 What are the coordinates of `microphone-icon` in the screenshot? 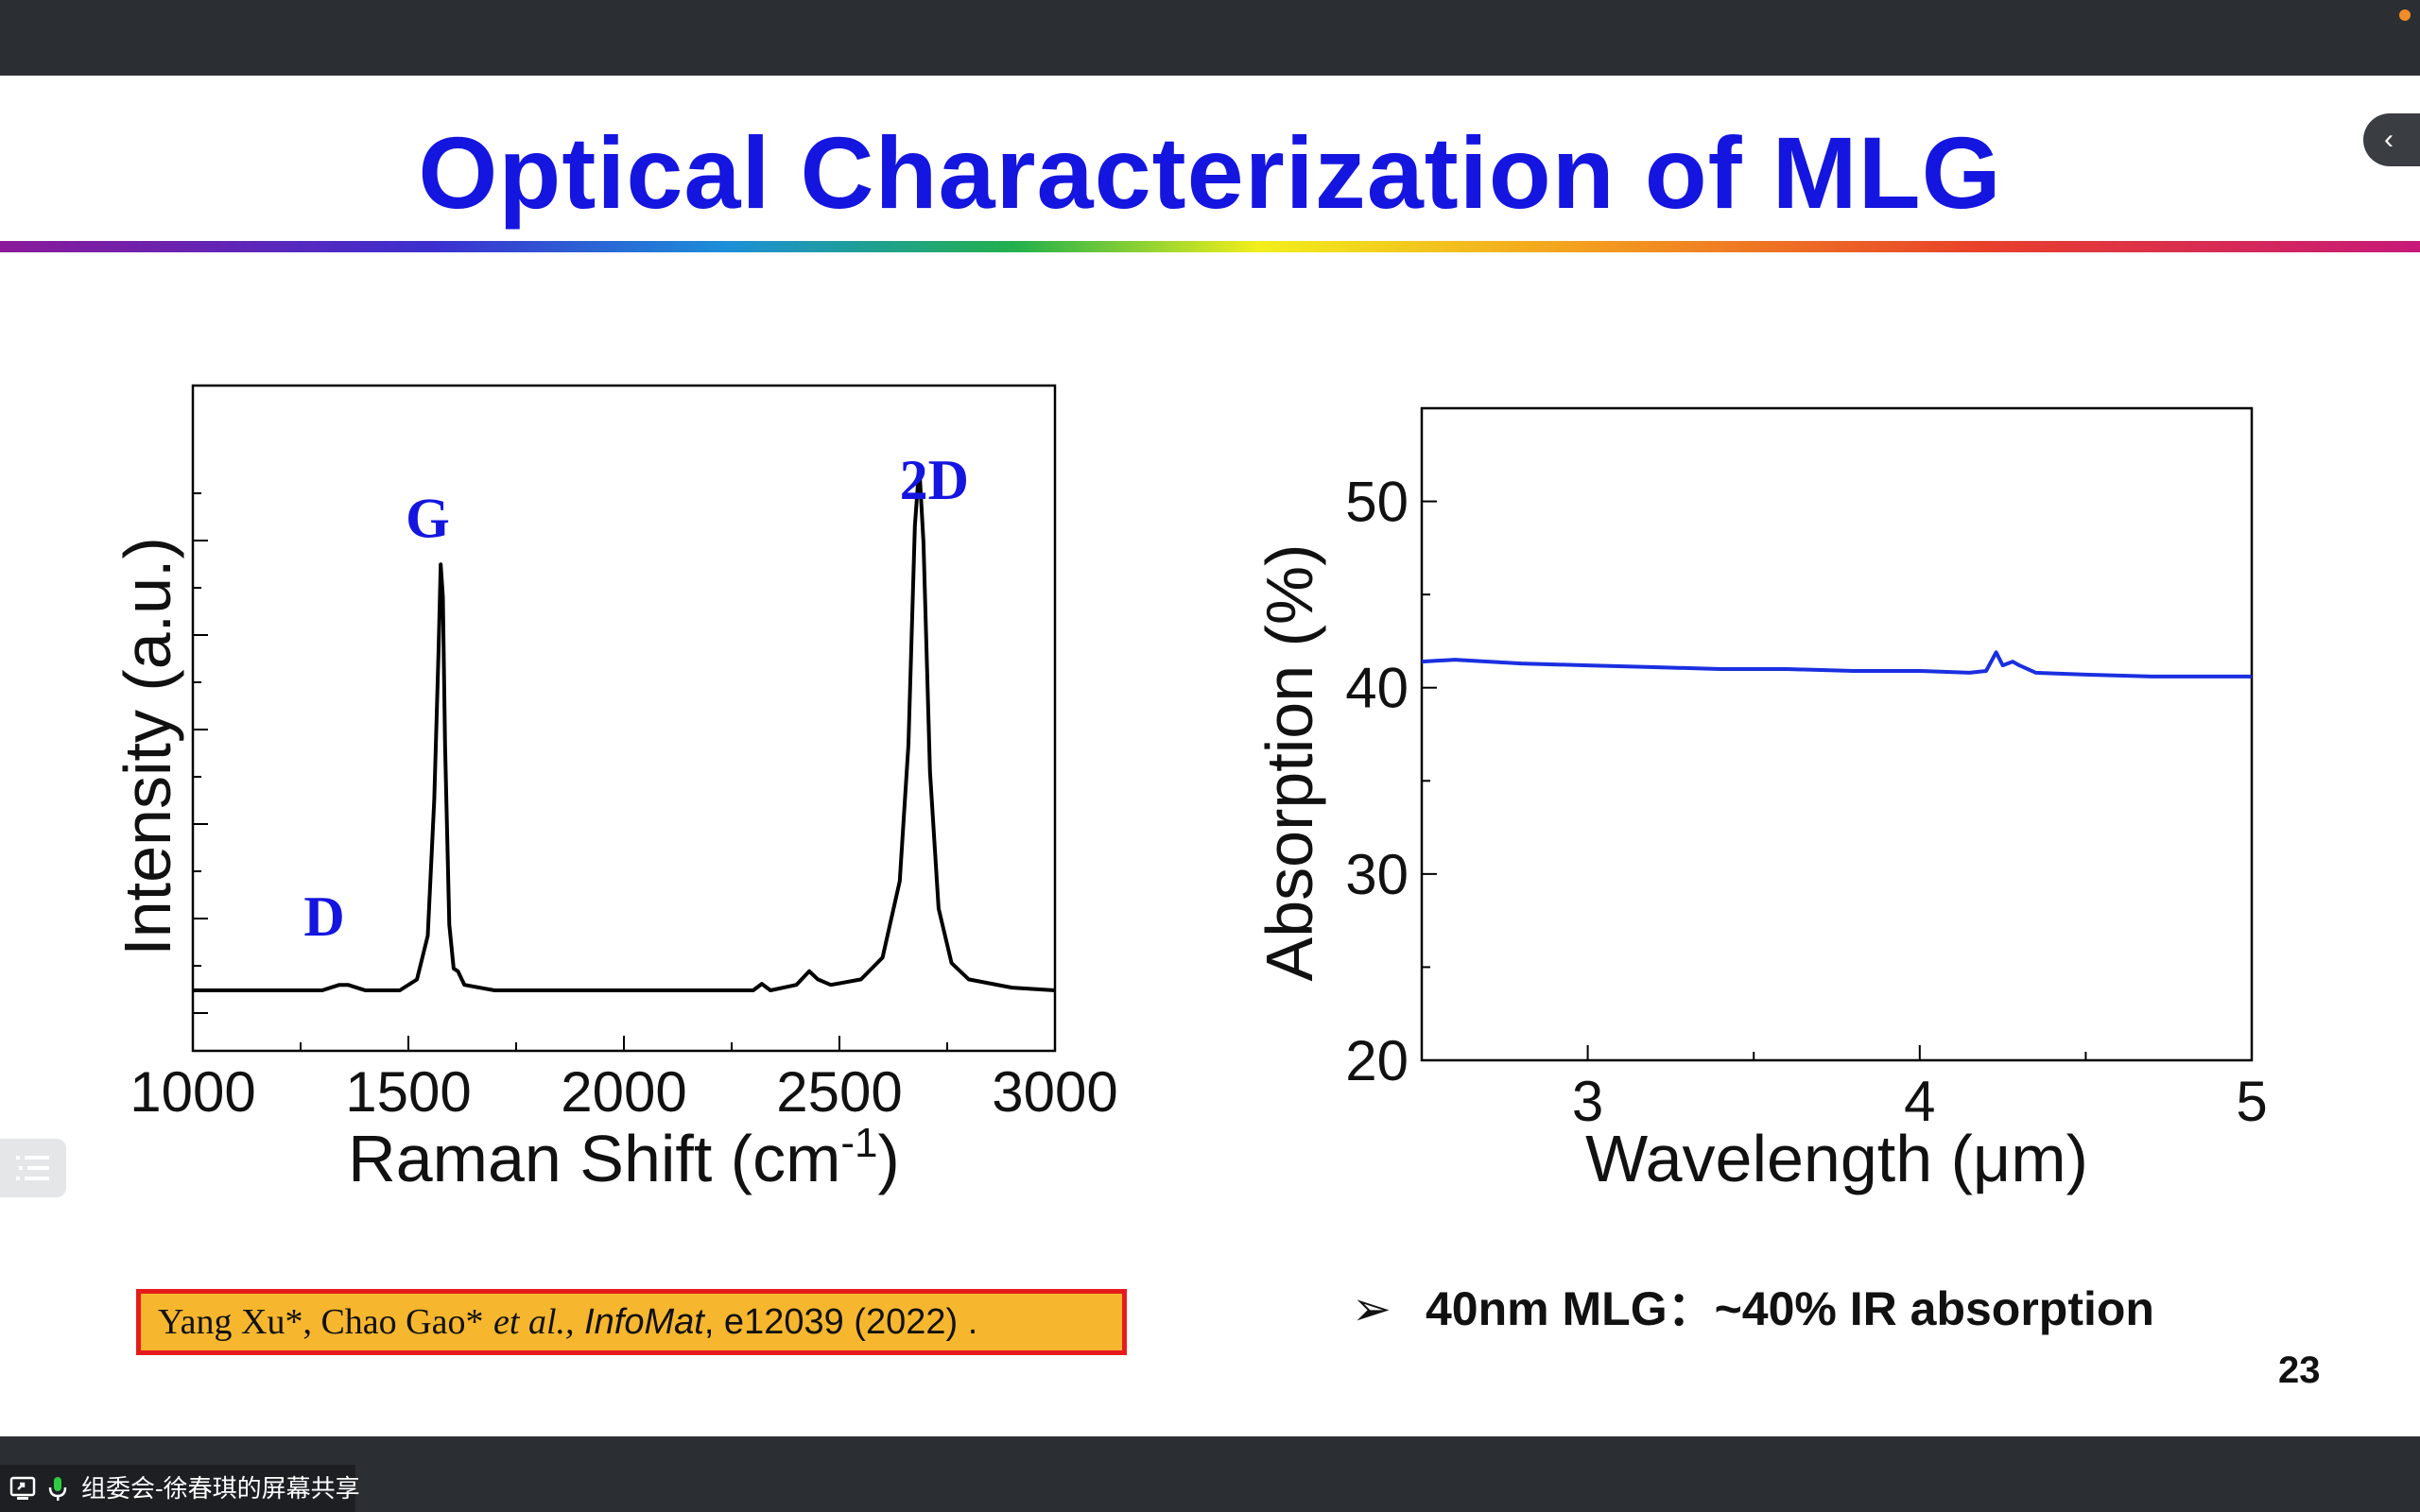 It's located at (57, 1489).